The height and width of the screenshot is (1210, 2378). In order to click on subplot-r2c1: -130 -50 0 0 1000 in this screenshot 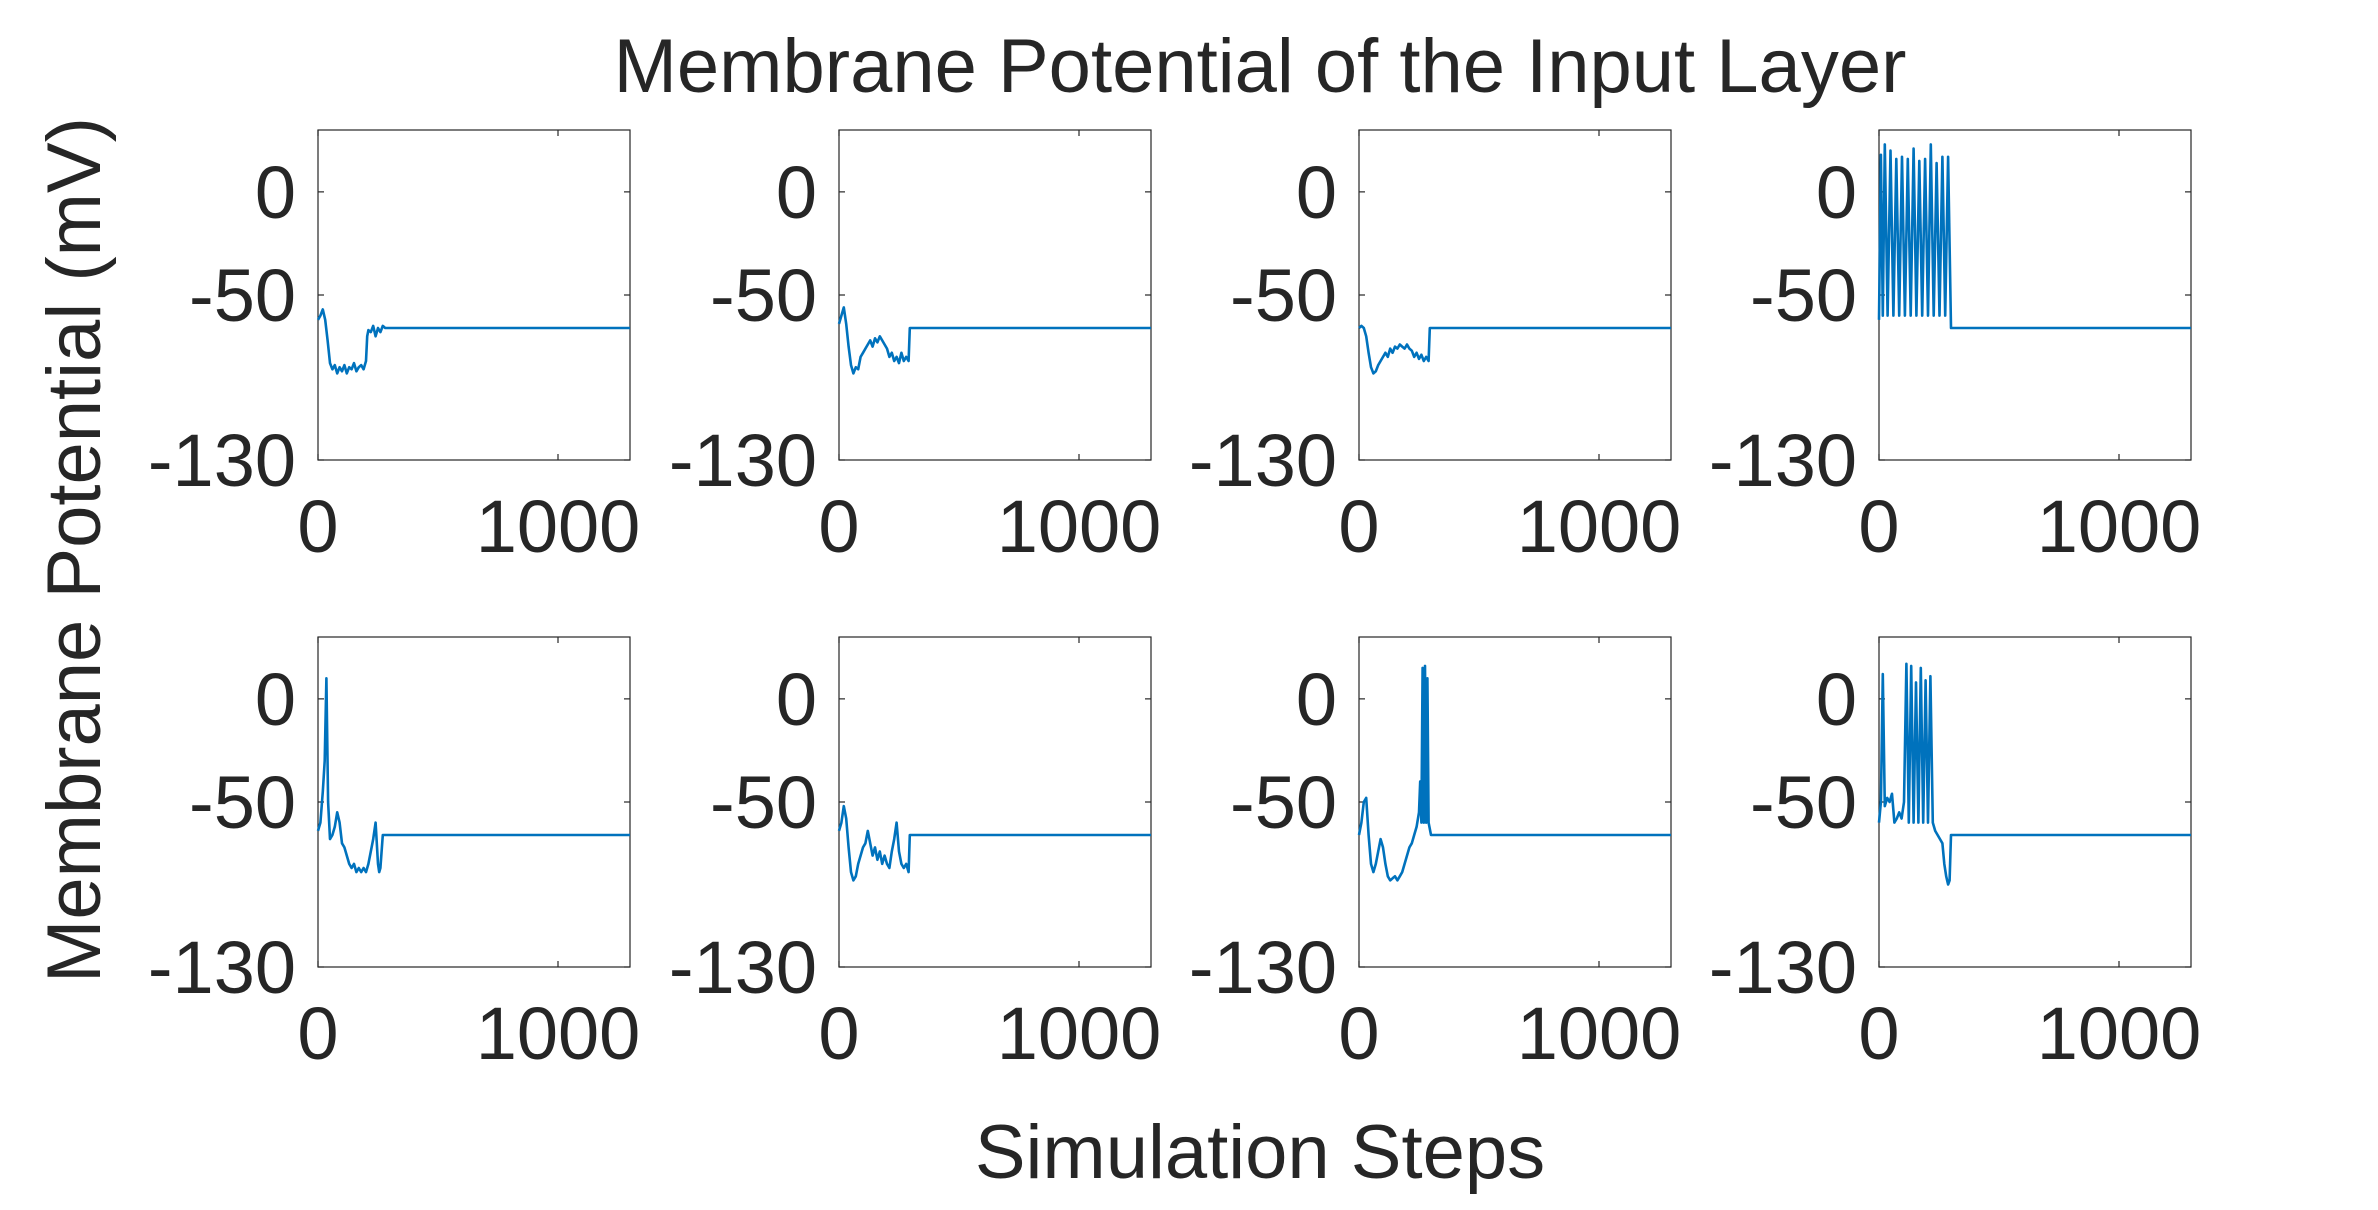, I will do `click(394, 855)`.